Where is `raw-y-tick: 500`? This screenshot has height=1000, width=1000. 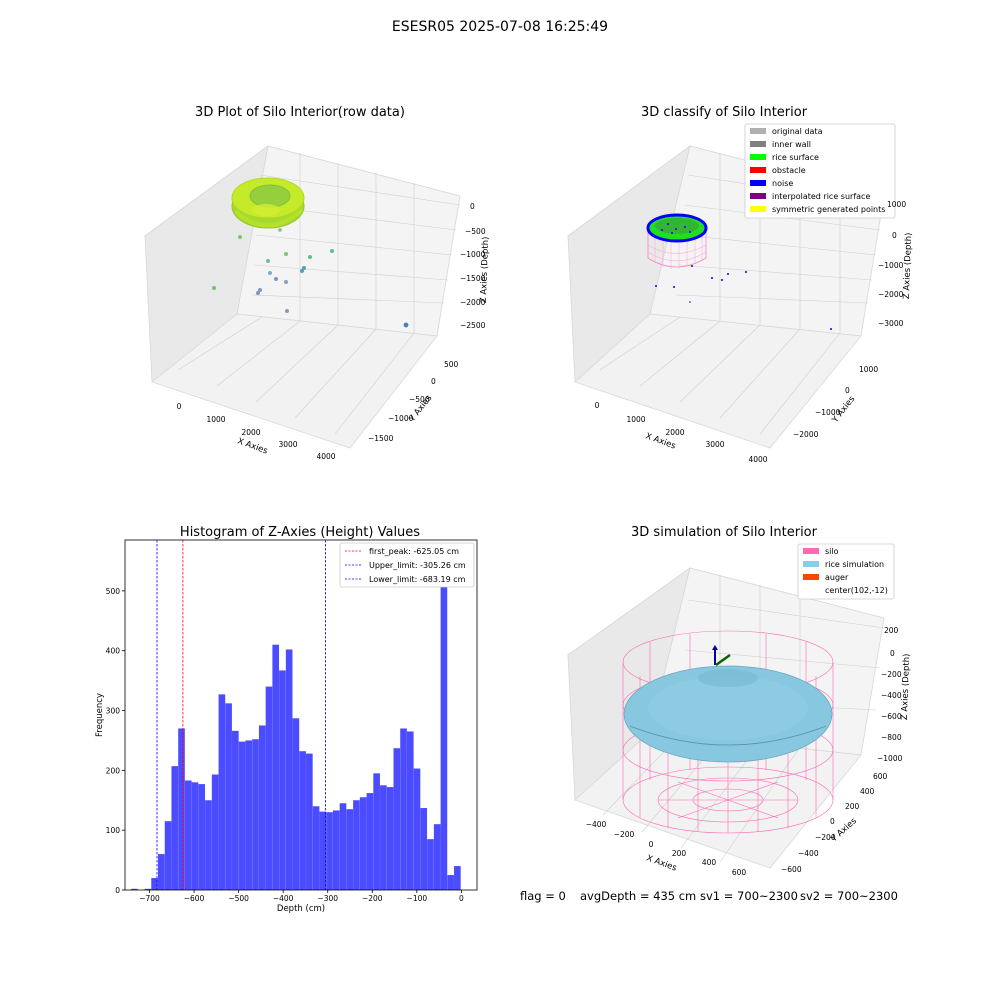 raw-y-tick: 500 is located at coordinates (451, 364).